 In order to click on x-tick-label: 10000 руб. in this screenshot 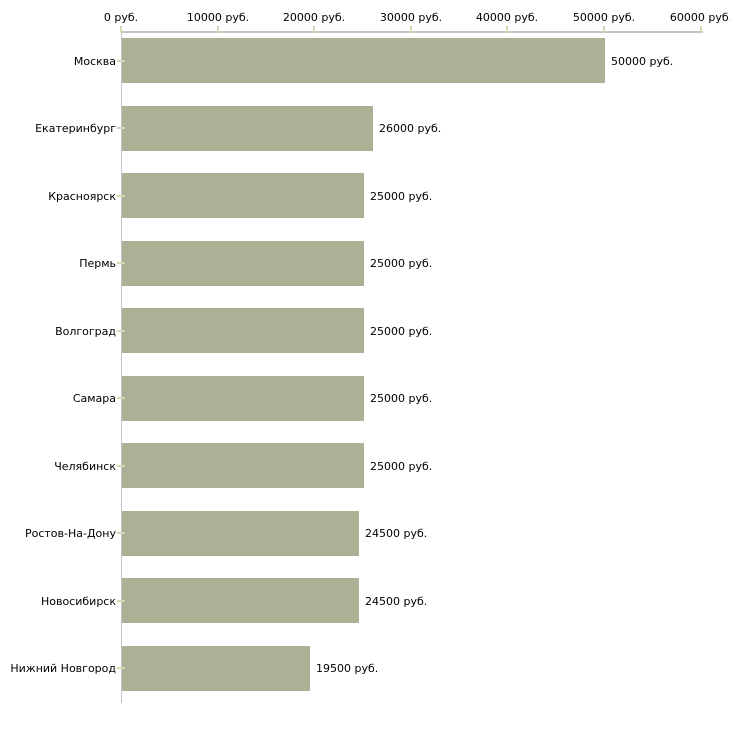, I will do `click(218, 17)`.